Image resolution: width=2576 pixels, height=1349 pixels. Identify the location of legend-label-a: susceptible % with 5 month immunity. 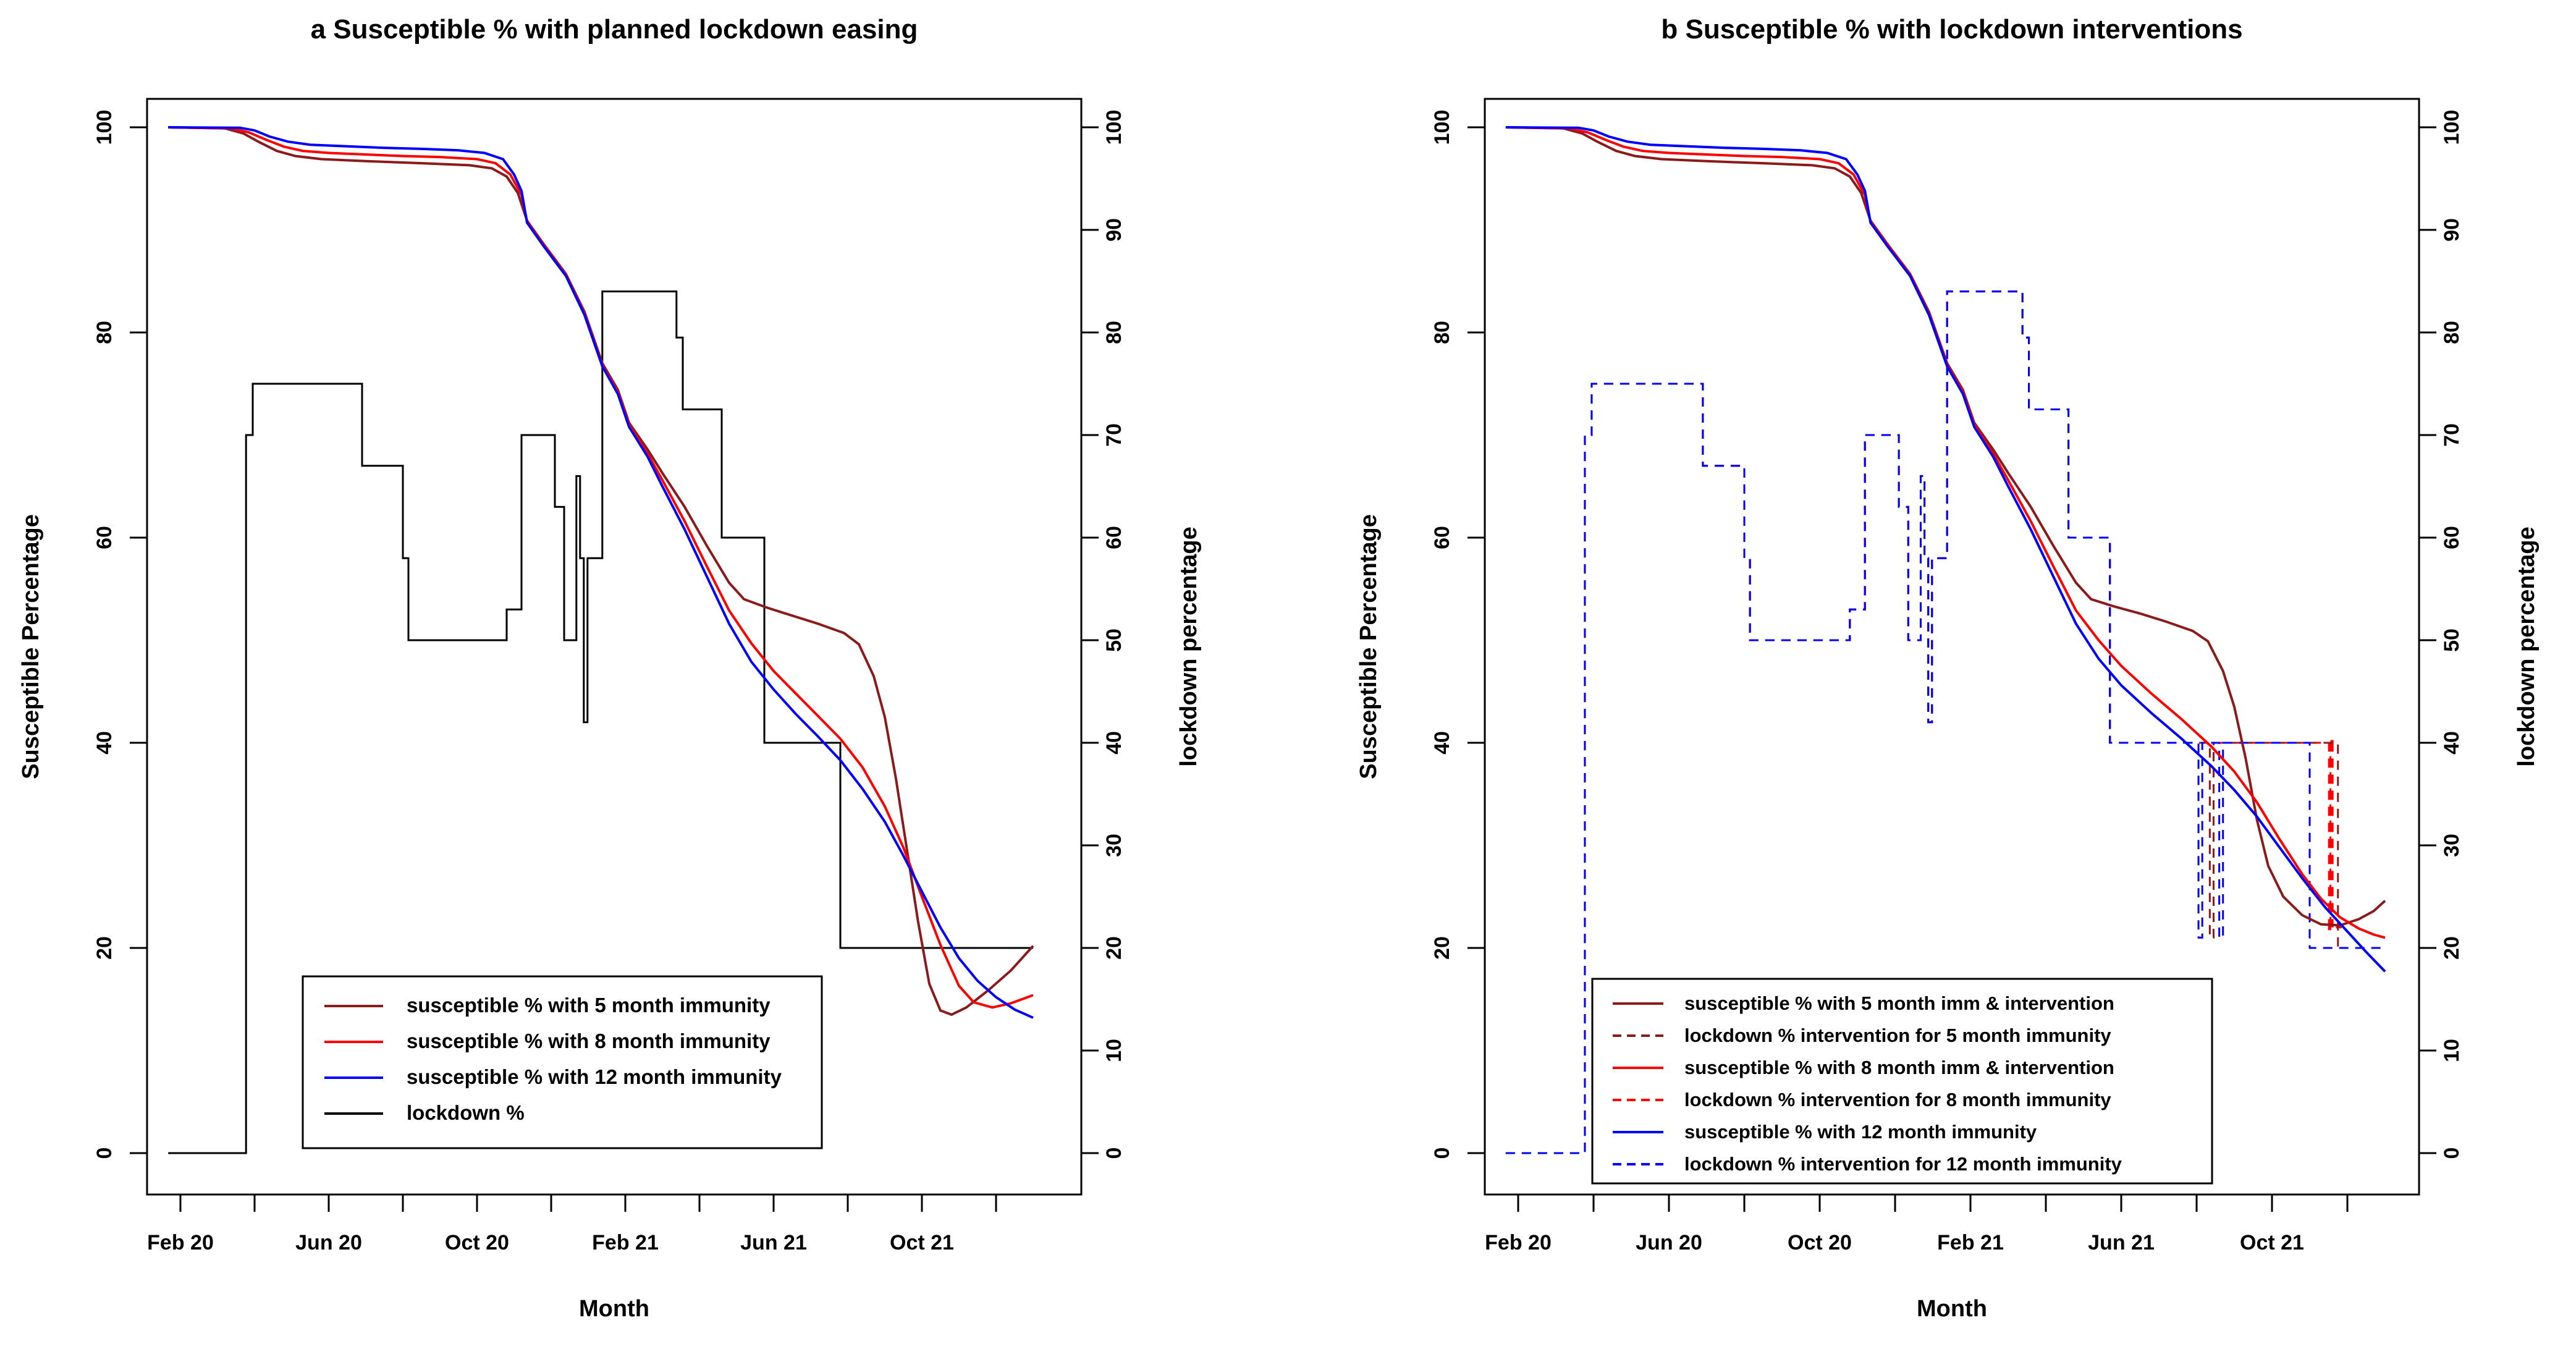
(589, 1006).